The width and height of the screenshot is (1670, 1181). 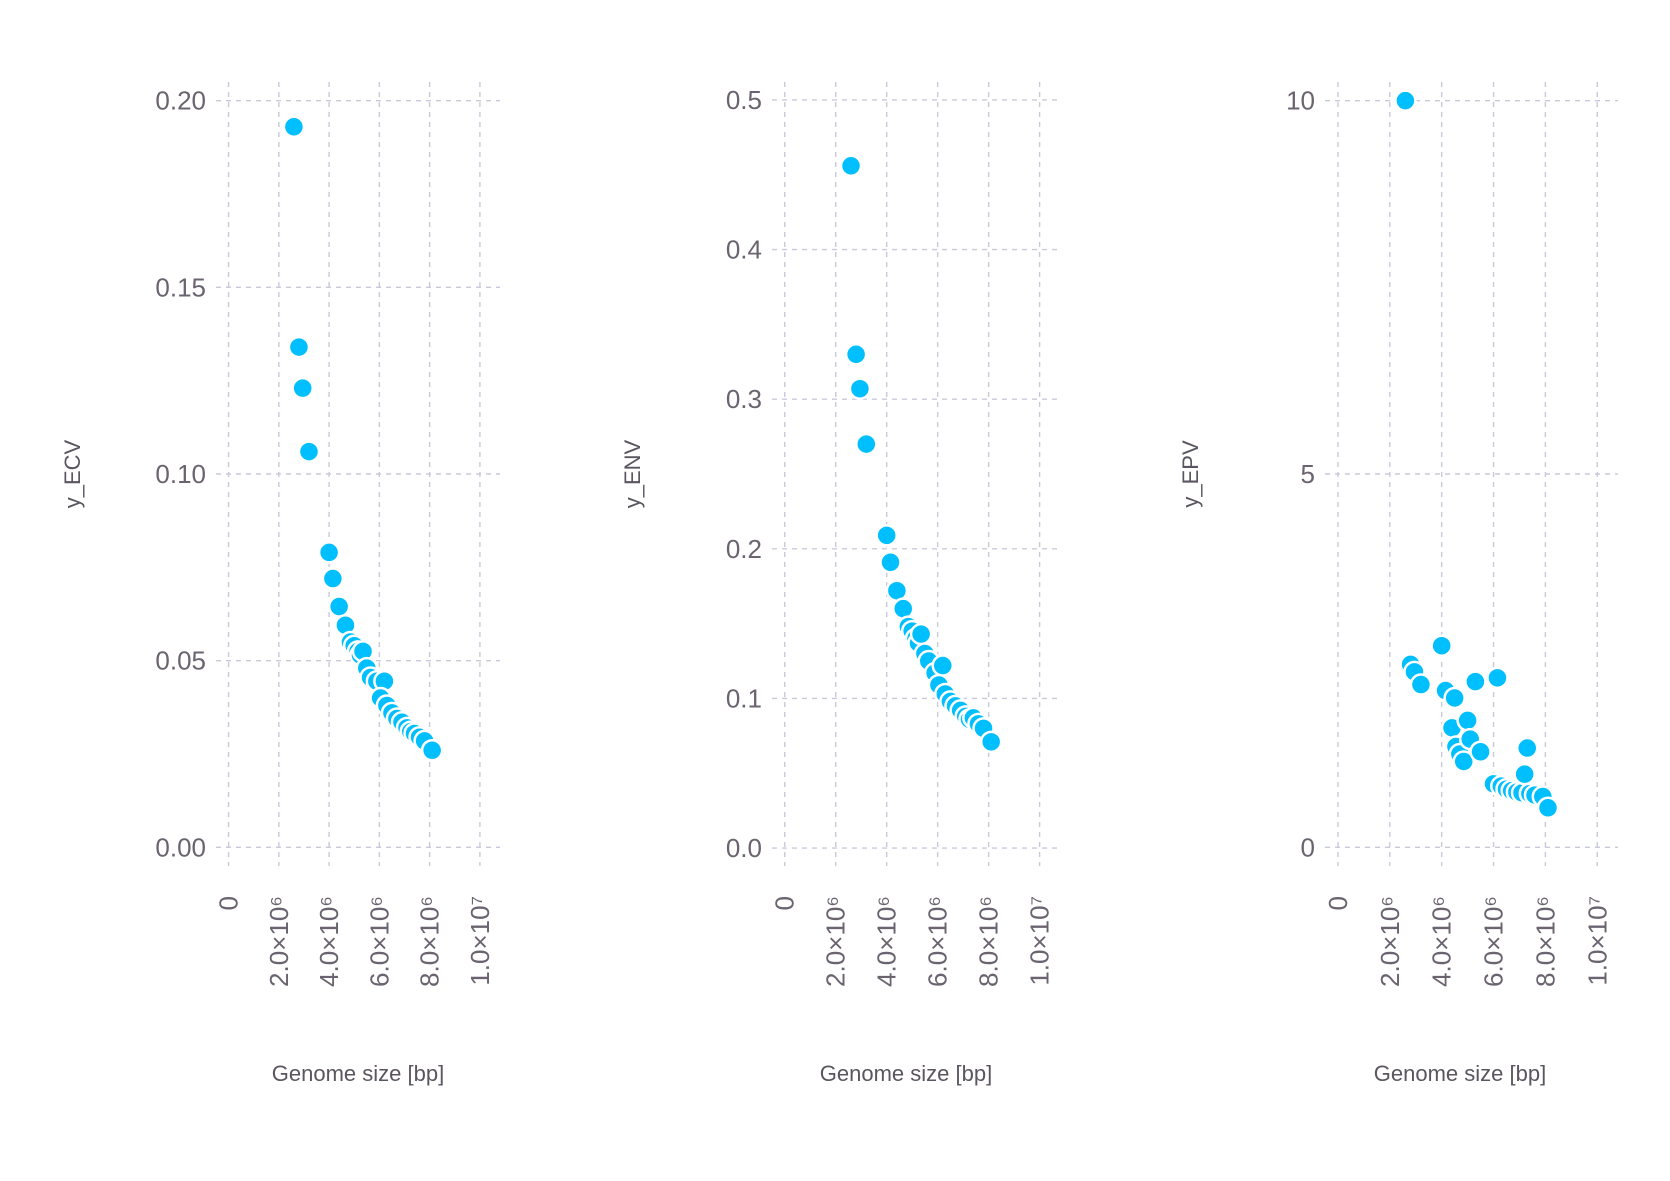 I want to click on y-axis-label: y_EPV, so click(x=1190, y=474).